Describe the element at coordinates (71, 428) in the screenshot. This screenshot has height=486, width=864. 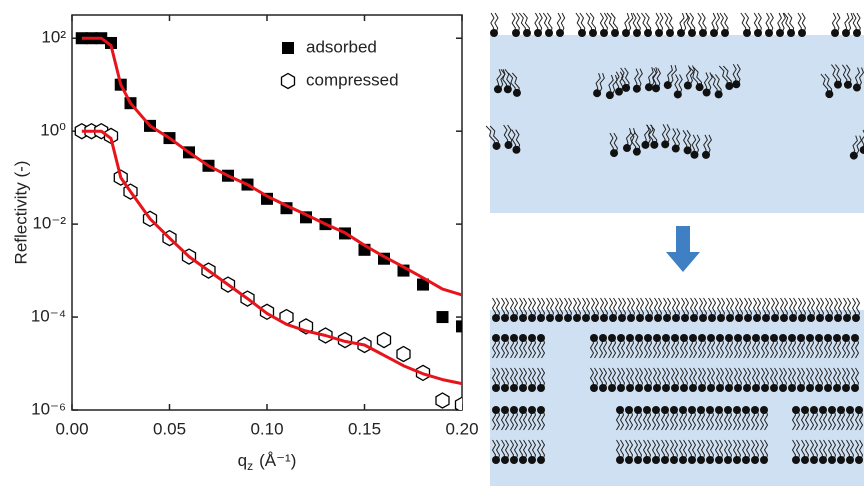
I see `x-tick-label: 0.00` at that location.